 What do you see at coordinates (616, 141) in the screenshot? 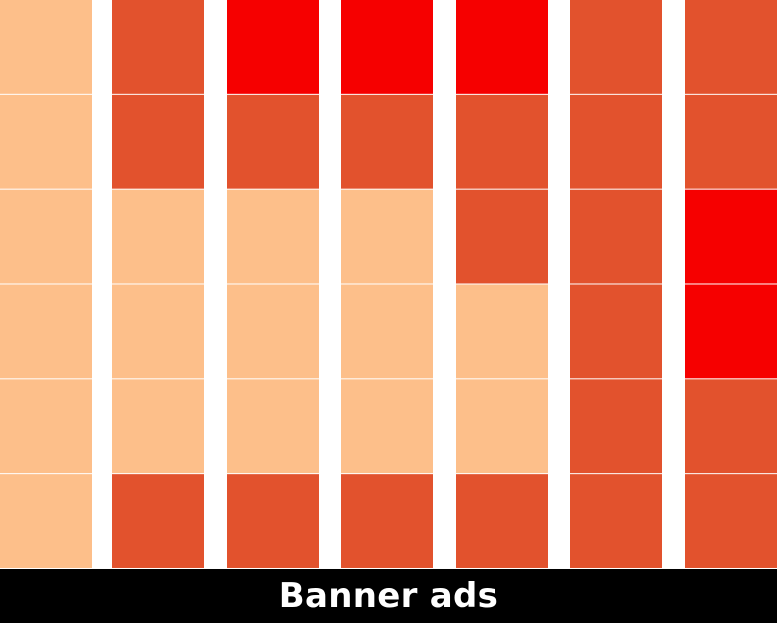
I see `heatmap-cell-c6-r2` at bounding box center [616, 141].